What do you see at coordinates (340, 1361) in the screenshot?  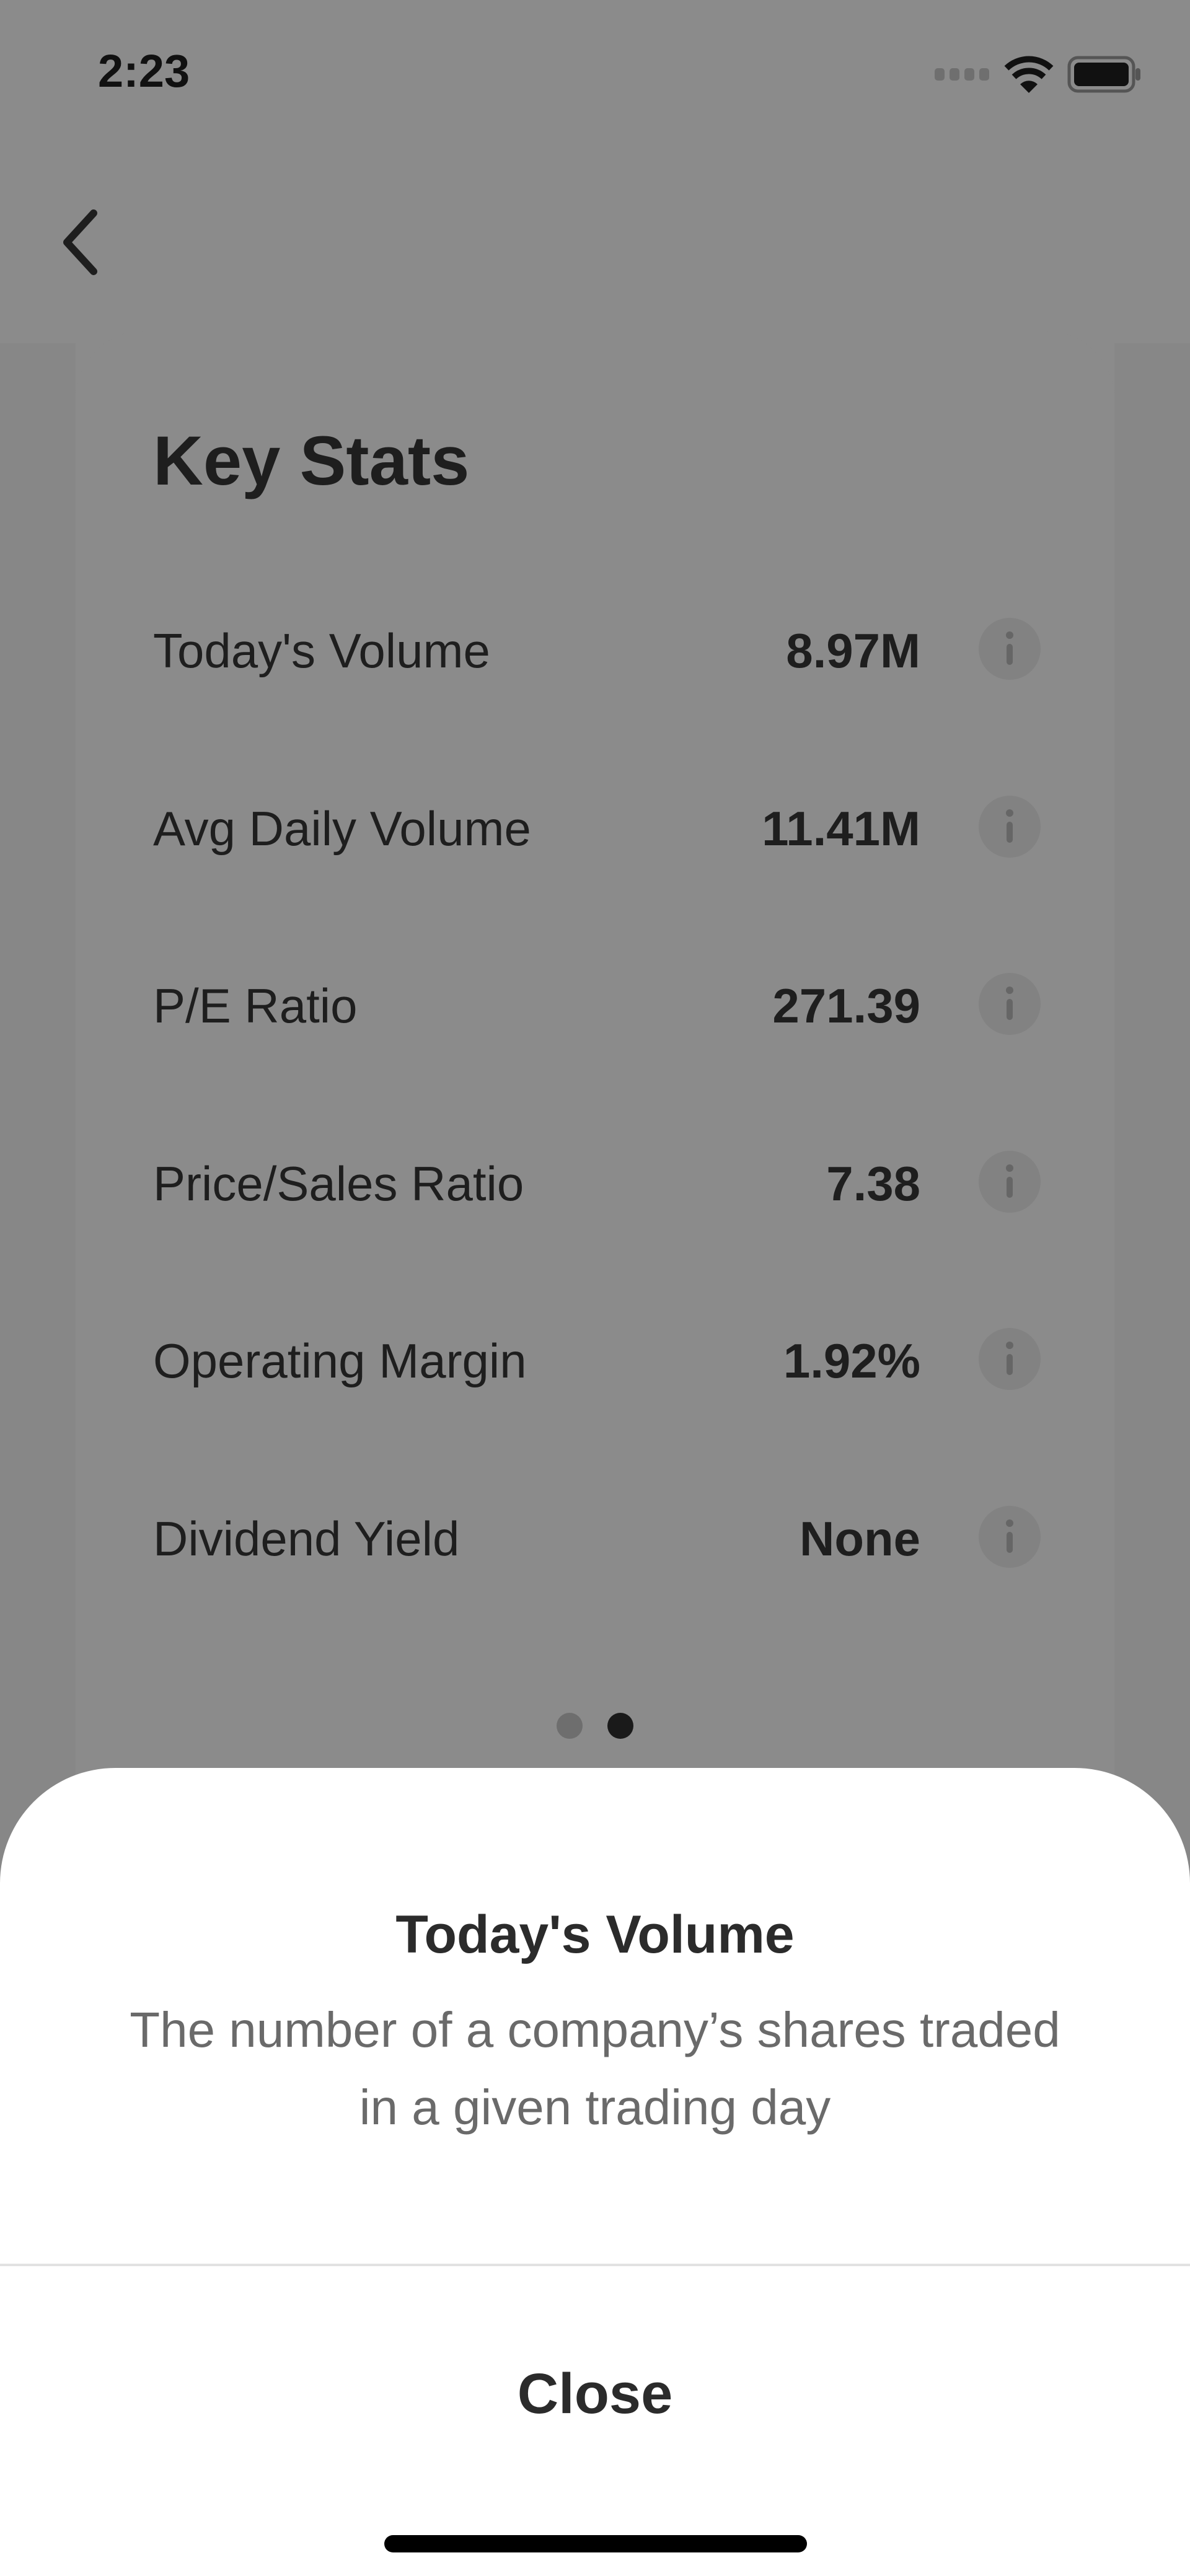 I see `stat-label: Operating Margin` at bounding box center [340, 1361].